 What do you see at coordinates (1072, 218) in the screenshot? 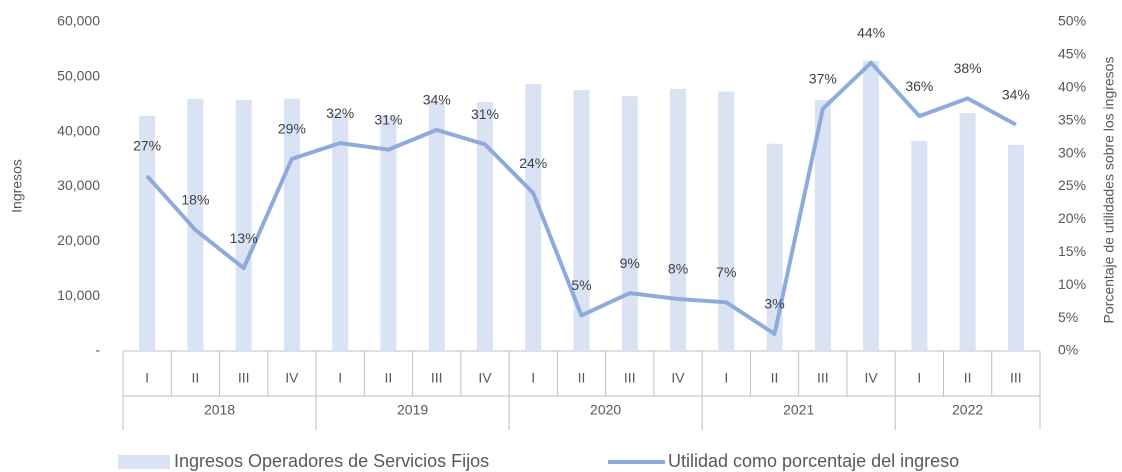
I see `y2-tick-label: 20%` at bounding box center [1072, 218].